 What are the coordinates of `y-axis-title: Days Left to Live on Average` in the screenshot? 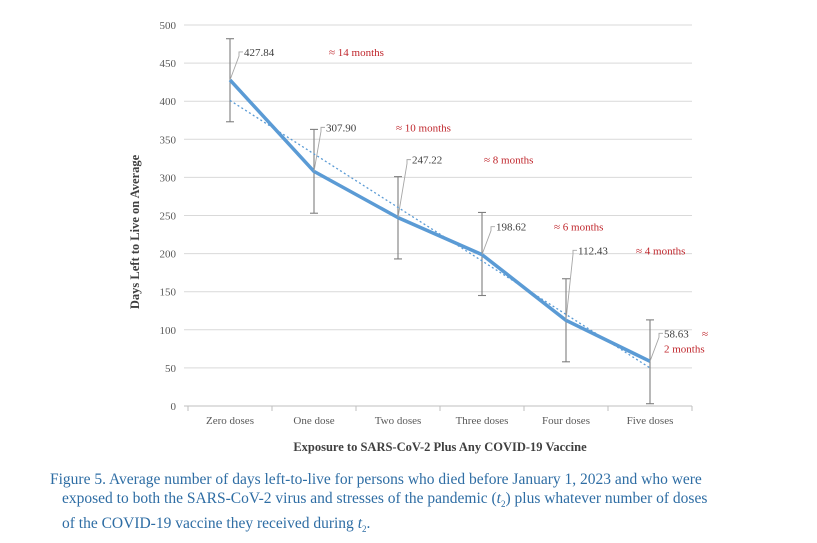 It's located at (135, 231).